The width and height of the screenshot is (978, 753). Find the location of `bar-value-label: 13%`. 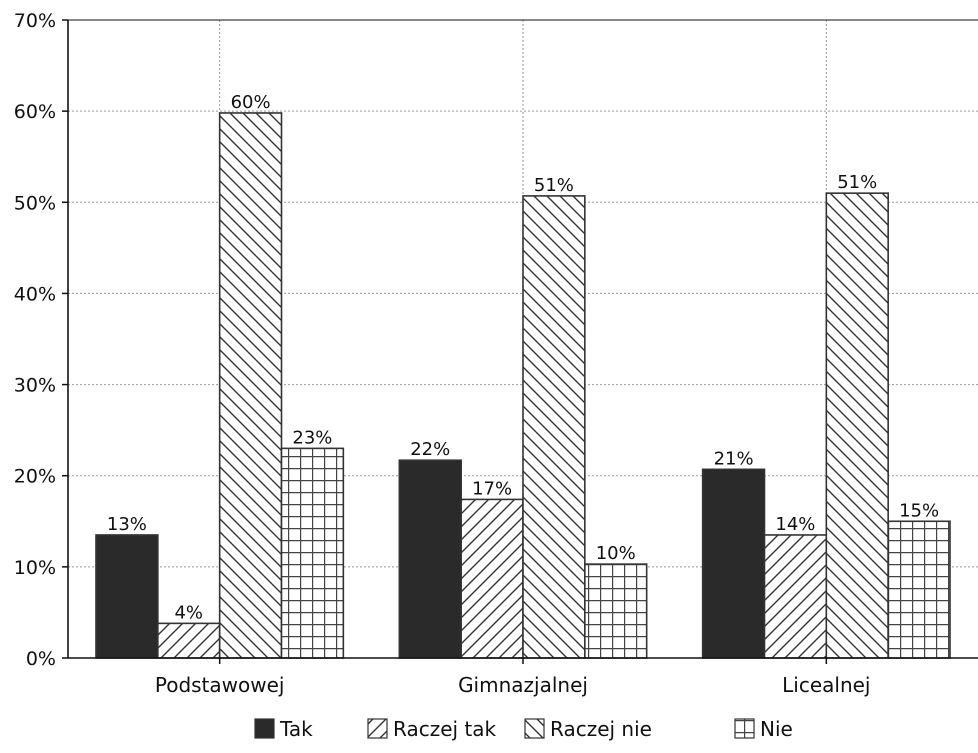

bar-value-label: 13% is located at coordinates (127, 524).